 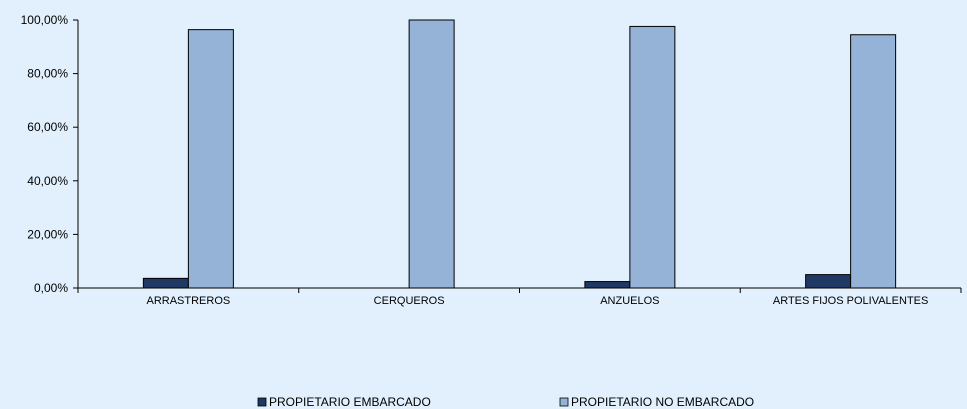 I want to click on y-tick-label: 80,00%, so click(x=47, y=74).